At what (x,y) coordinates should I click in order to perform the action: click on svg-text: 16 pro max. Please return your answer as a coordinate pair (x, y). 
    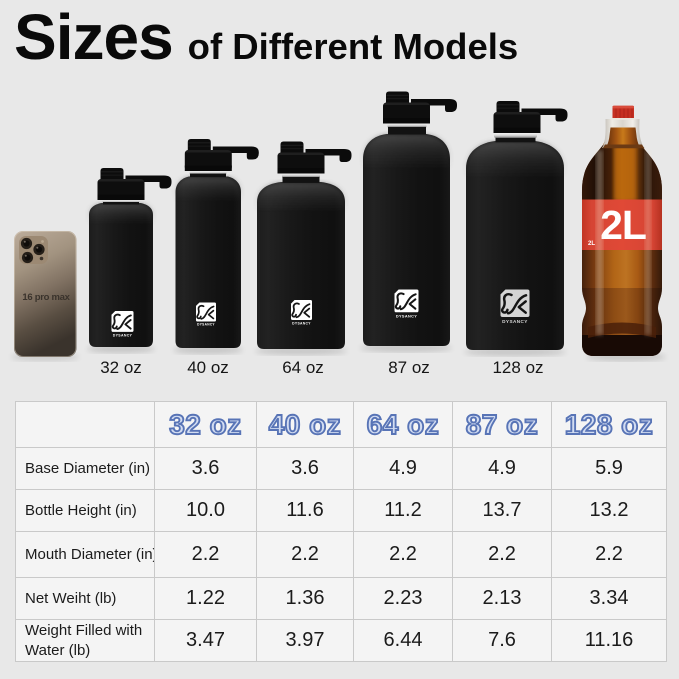
    Looking at the image, I should click on (46, 297).